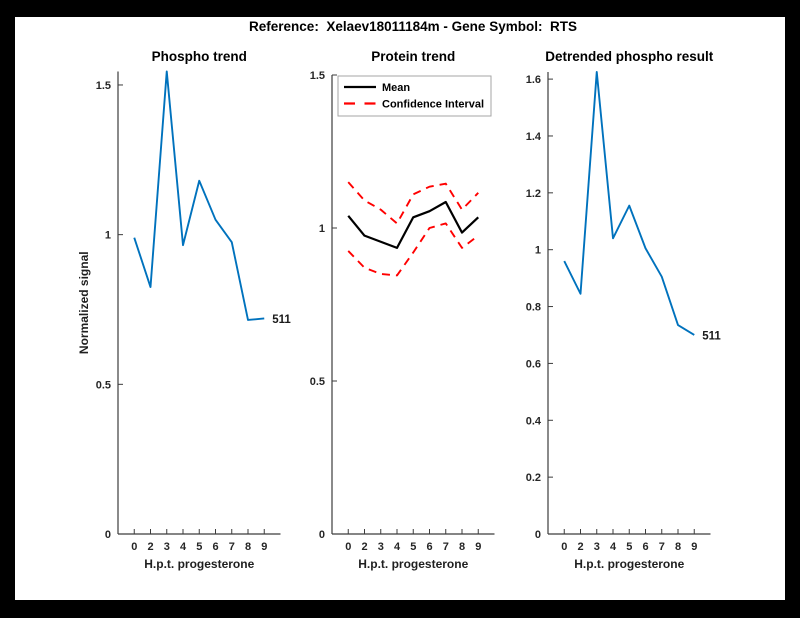 The width and height of the screenshot is (800, 618). What do you see at coordinates (533, 194) in the screenshot?
I see `y-tick-label: 1.2` at bounding box center [533, 194].